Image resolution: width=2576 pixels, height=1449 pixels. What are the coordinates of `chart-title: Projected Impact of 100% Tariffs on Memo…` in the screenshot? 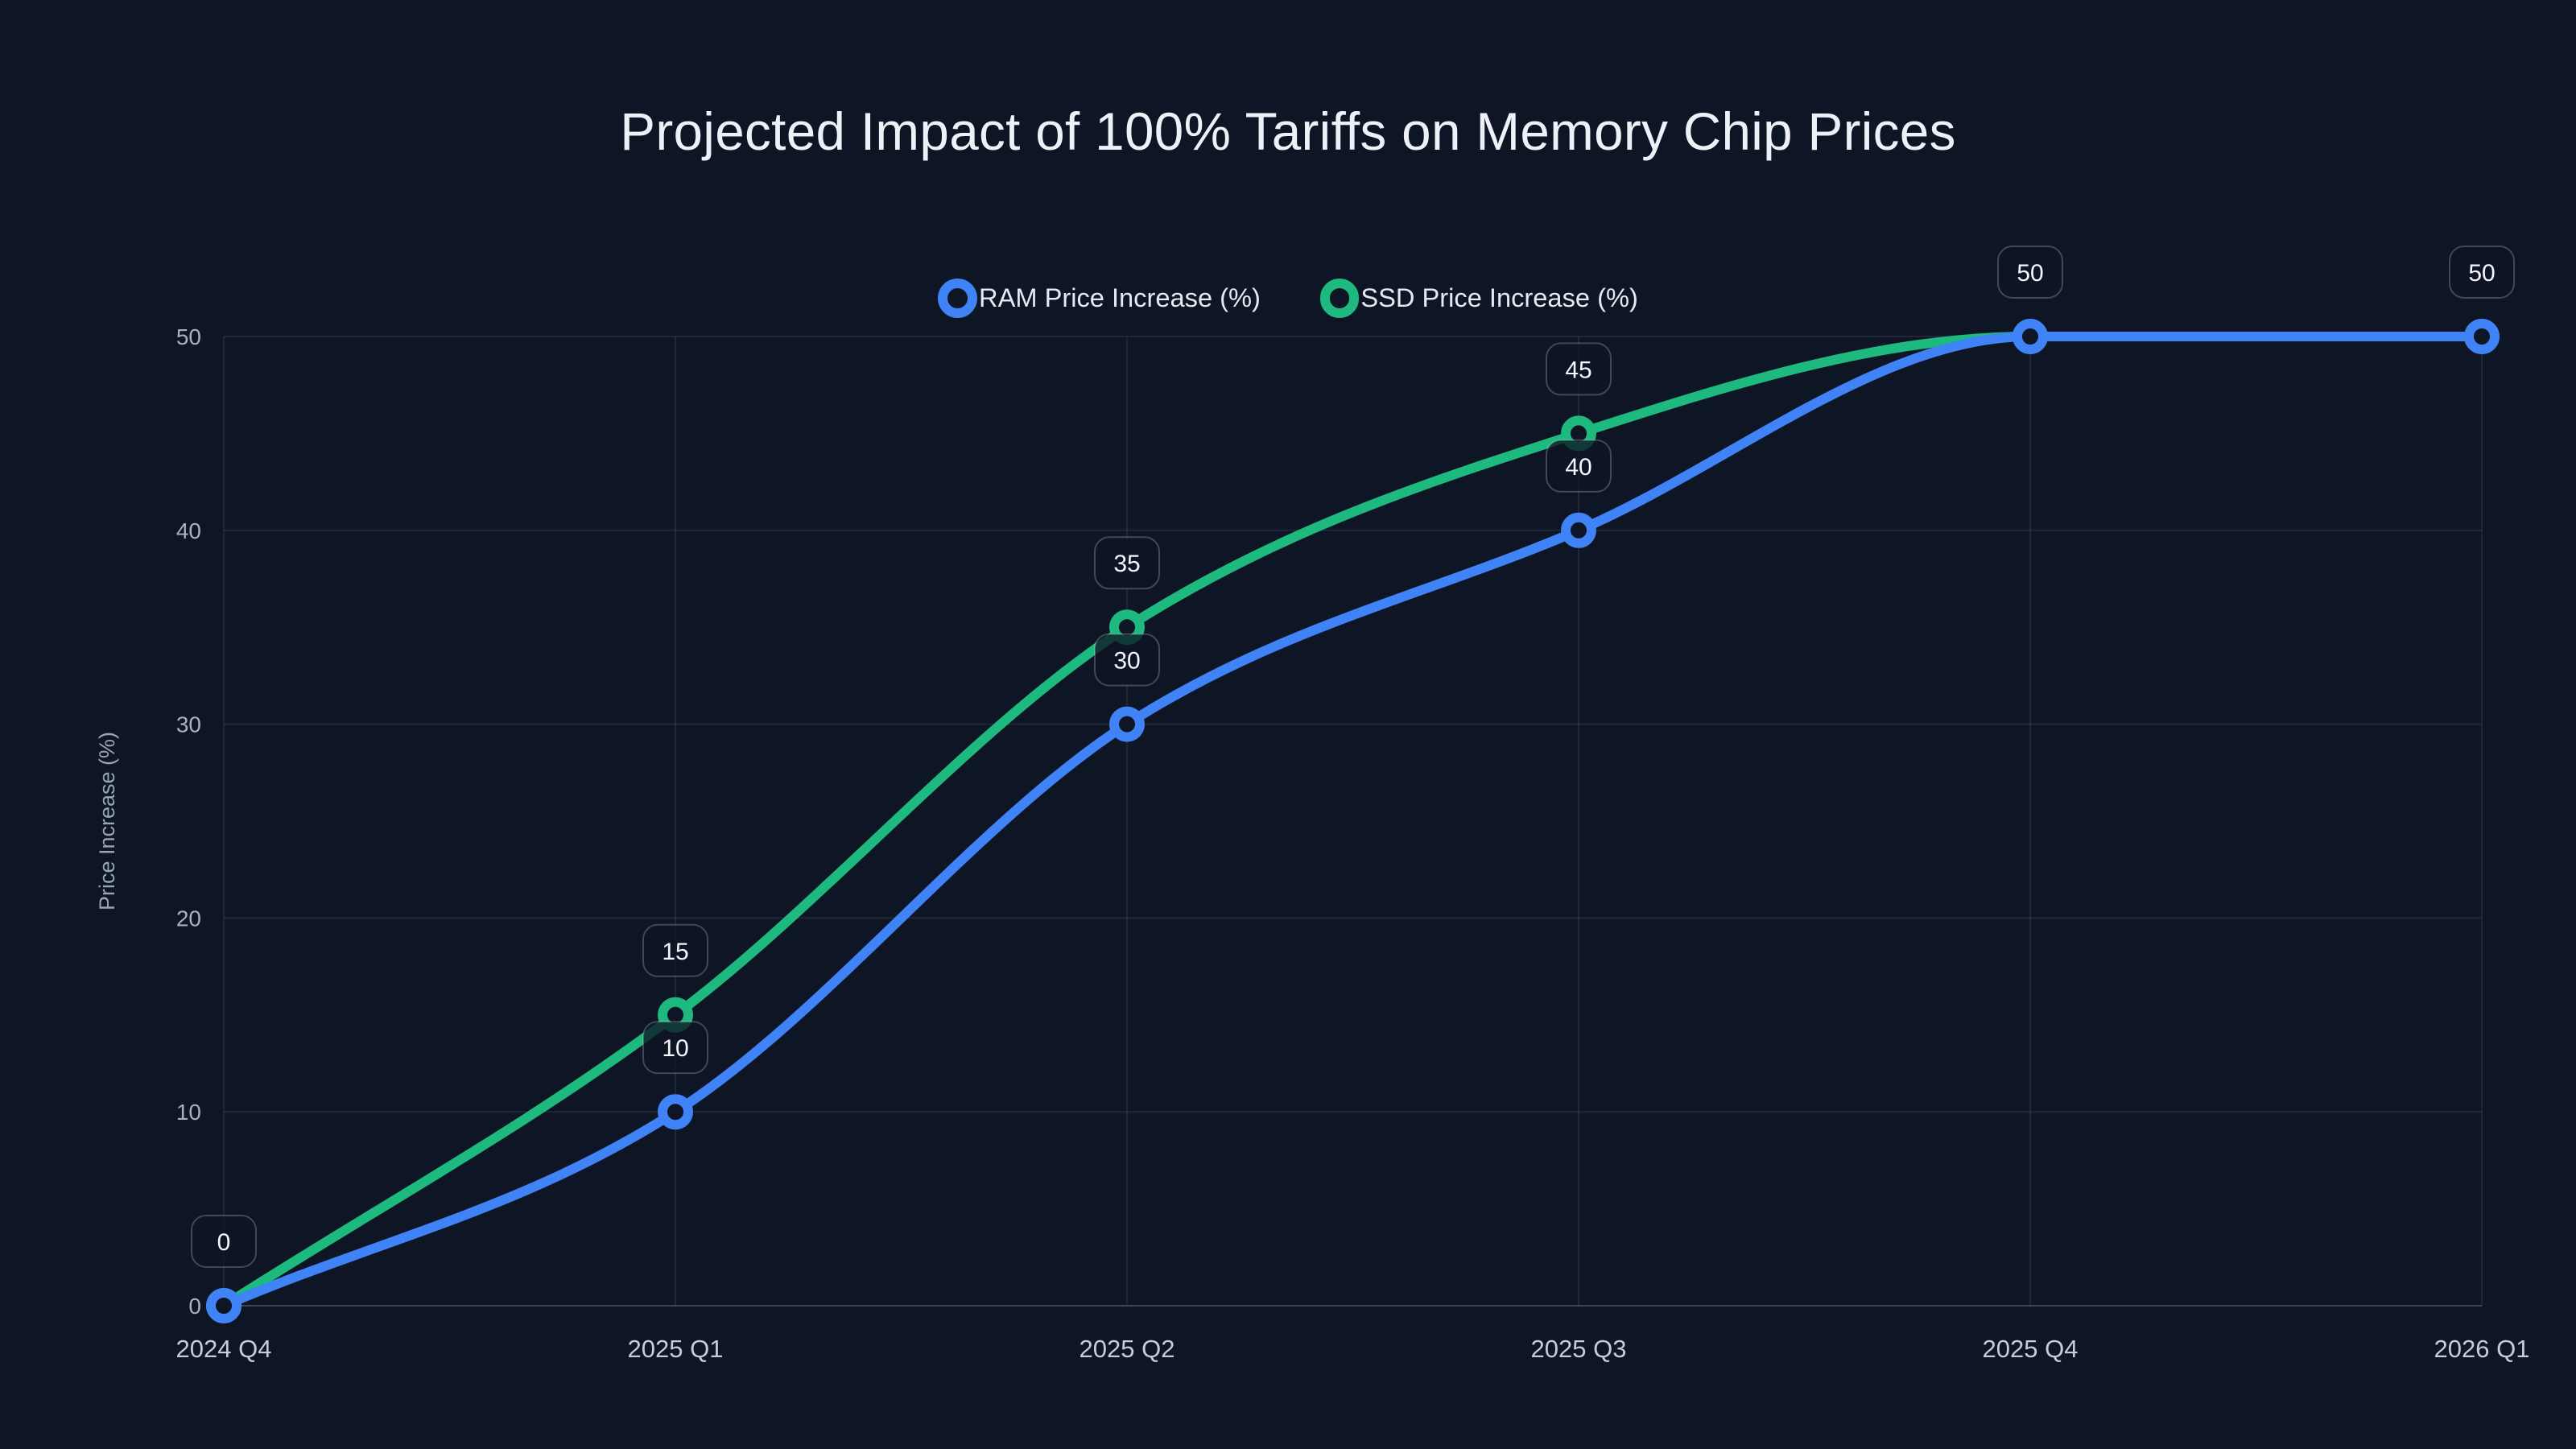 It's located at (1288, 131).